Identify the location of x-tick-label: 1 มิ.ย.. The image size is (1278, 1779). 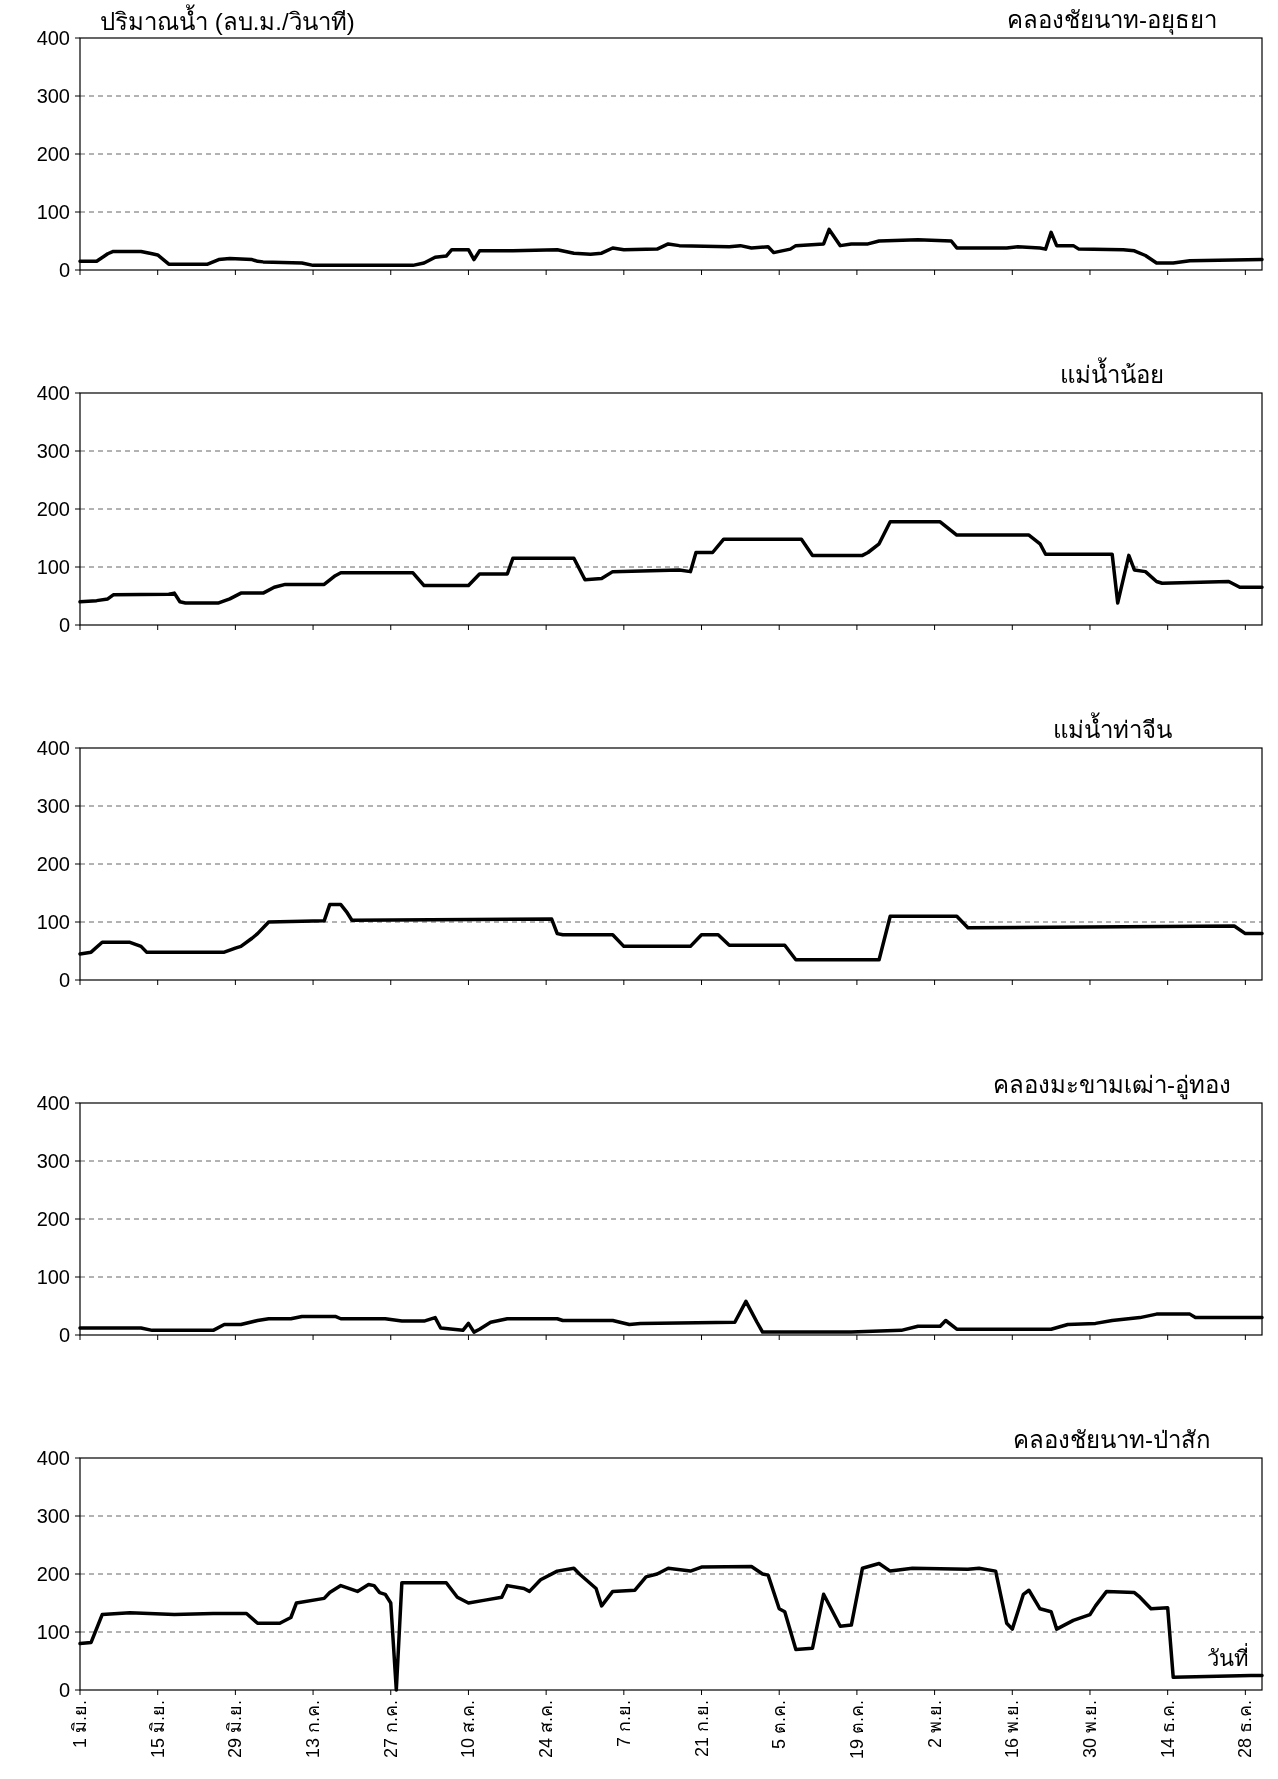
(80, 1724).